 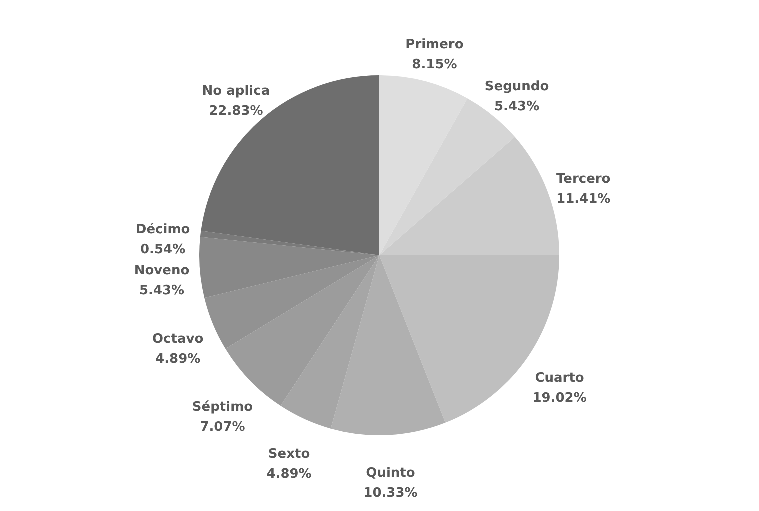 What do you see at coordinates (290, 166) in the screenshot?
I see `pie-slice` at bounding box center [290, 166].